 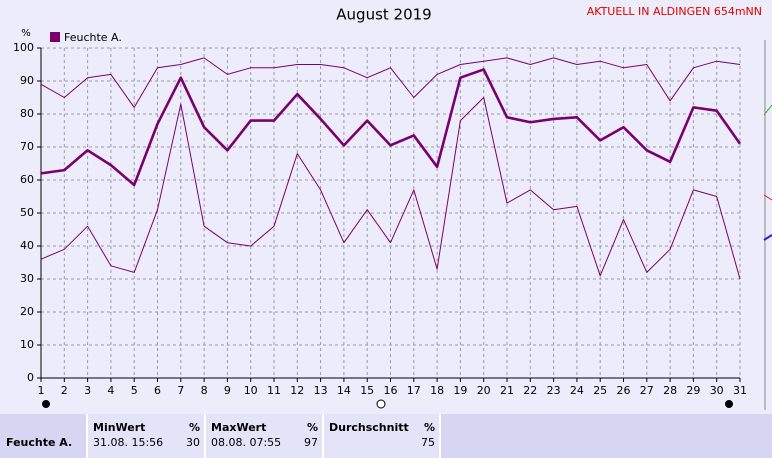 I want to click on y-tick-label: 50, so click(x=27, y=212).